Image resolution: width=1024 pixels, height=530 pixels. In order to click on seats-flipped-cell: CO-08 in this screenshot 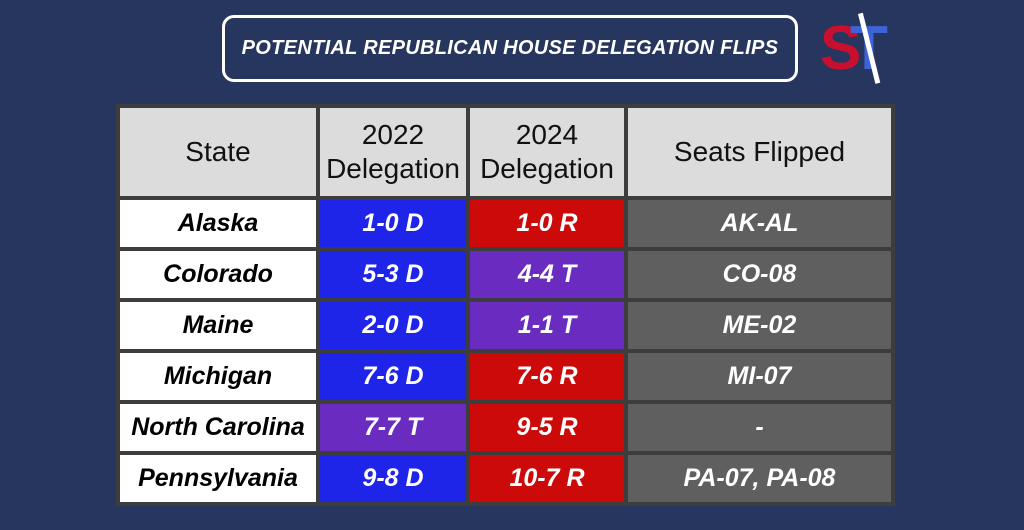, I will do `click(759, 274)`.